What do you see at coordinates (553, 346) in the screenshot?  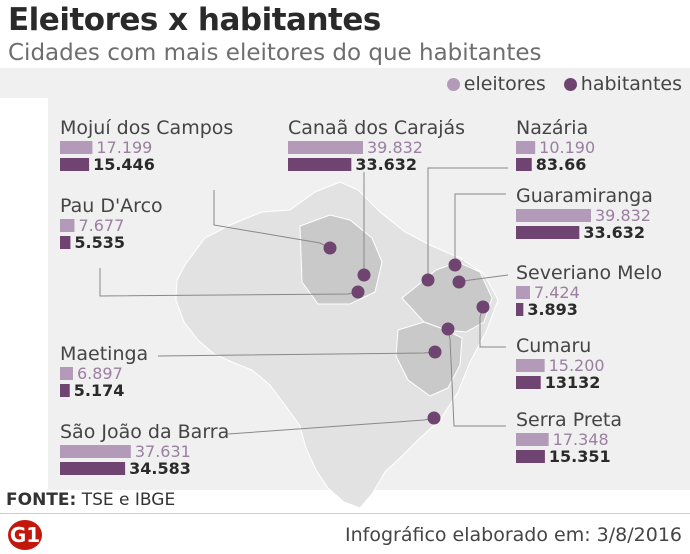 I see `city-name-cumaru: Cumaru` at bounding box center [553, 346].